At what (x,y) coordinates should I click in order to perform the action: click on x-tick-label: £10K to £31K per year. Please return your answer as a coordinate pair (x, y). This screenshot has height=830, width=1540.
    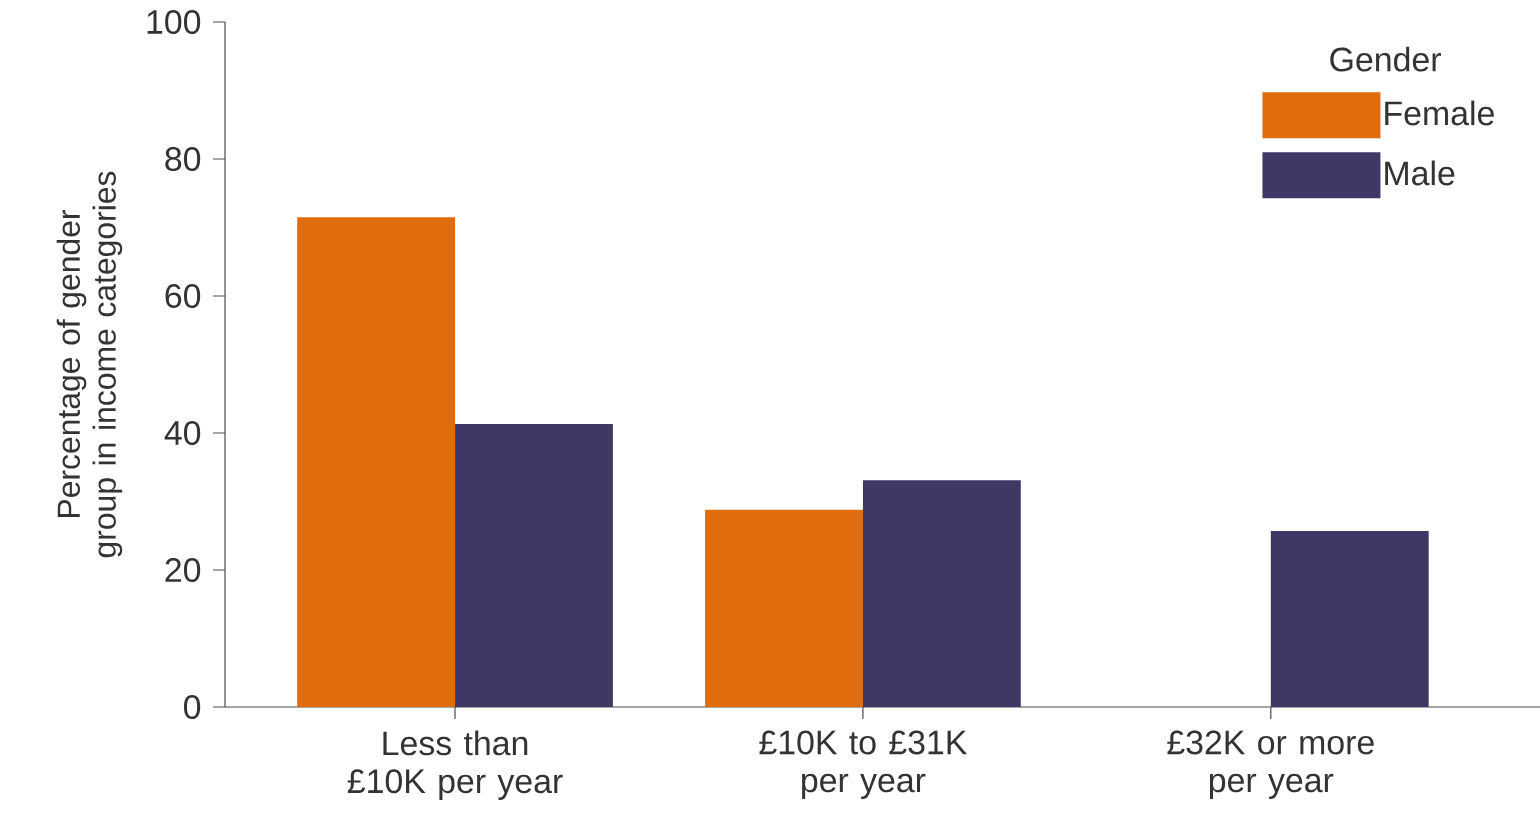
    Looking at the image, I should click on (863, 765).